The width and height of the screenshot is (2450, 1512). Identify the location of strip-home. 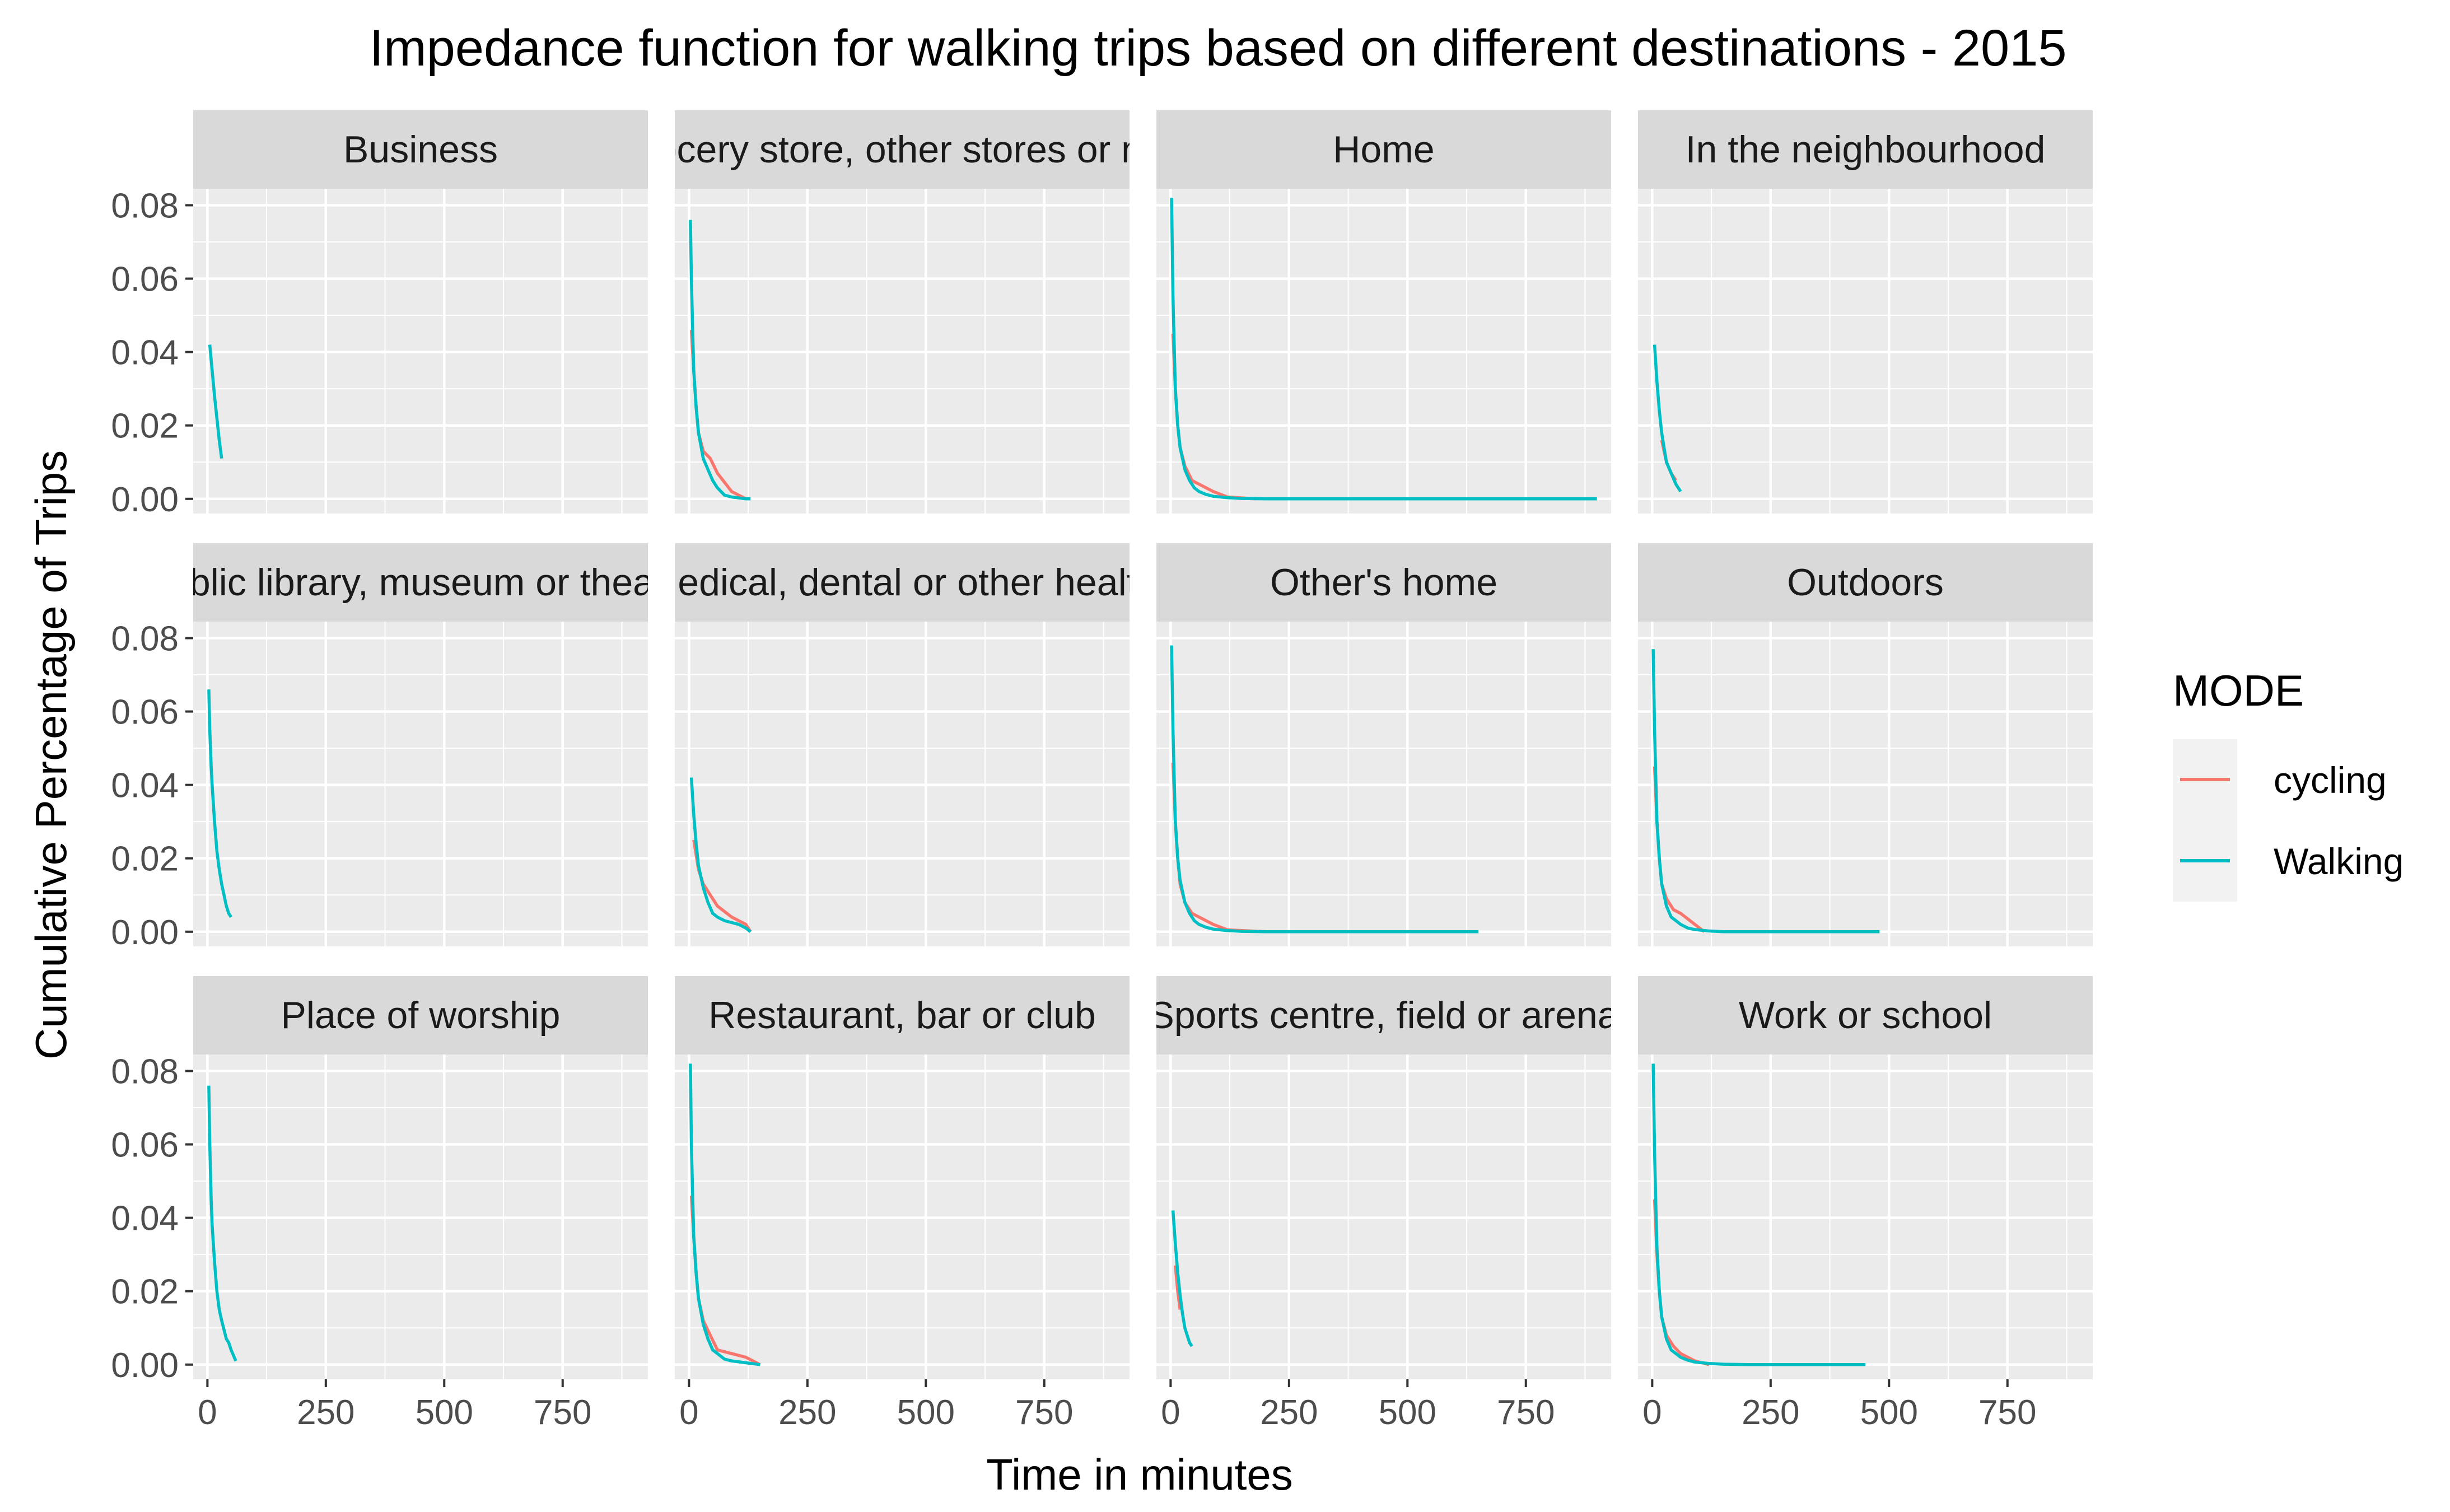
(1383, 150).